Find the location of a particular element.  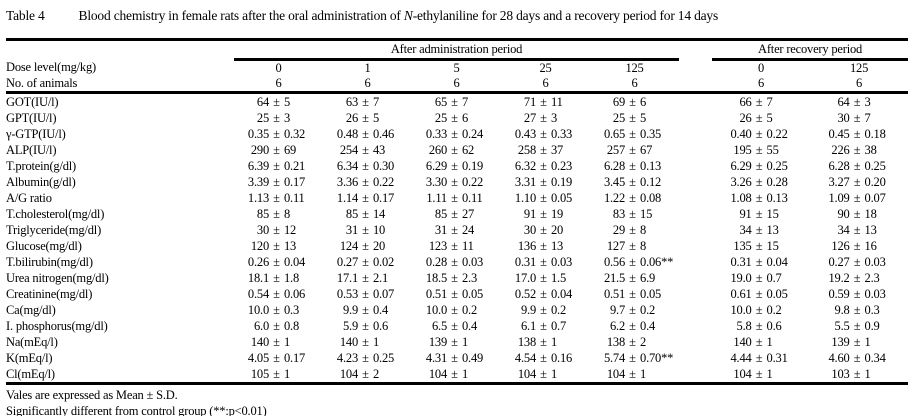

mean-value: 120 is located at coordinates (259, 245).